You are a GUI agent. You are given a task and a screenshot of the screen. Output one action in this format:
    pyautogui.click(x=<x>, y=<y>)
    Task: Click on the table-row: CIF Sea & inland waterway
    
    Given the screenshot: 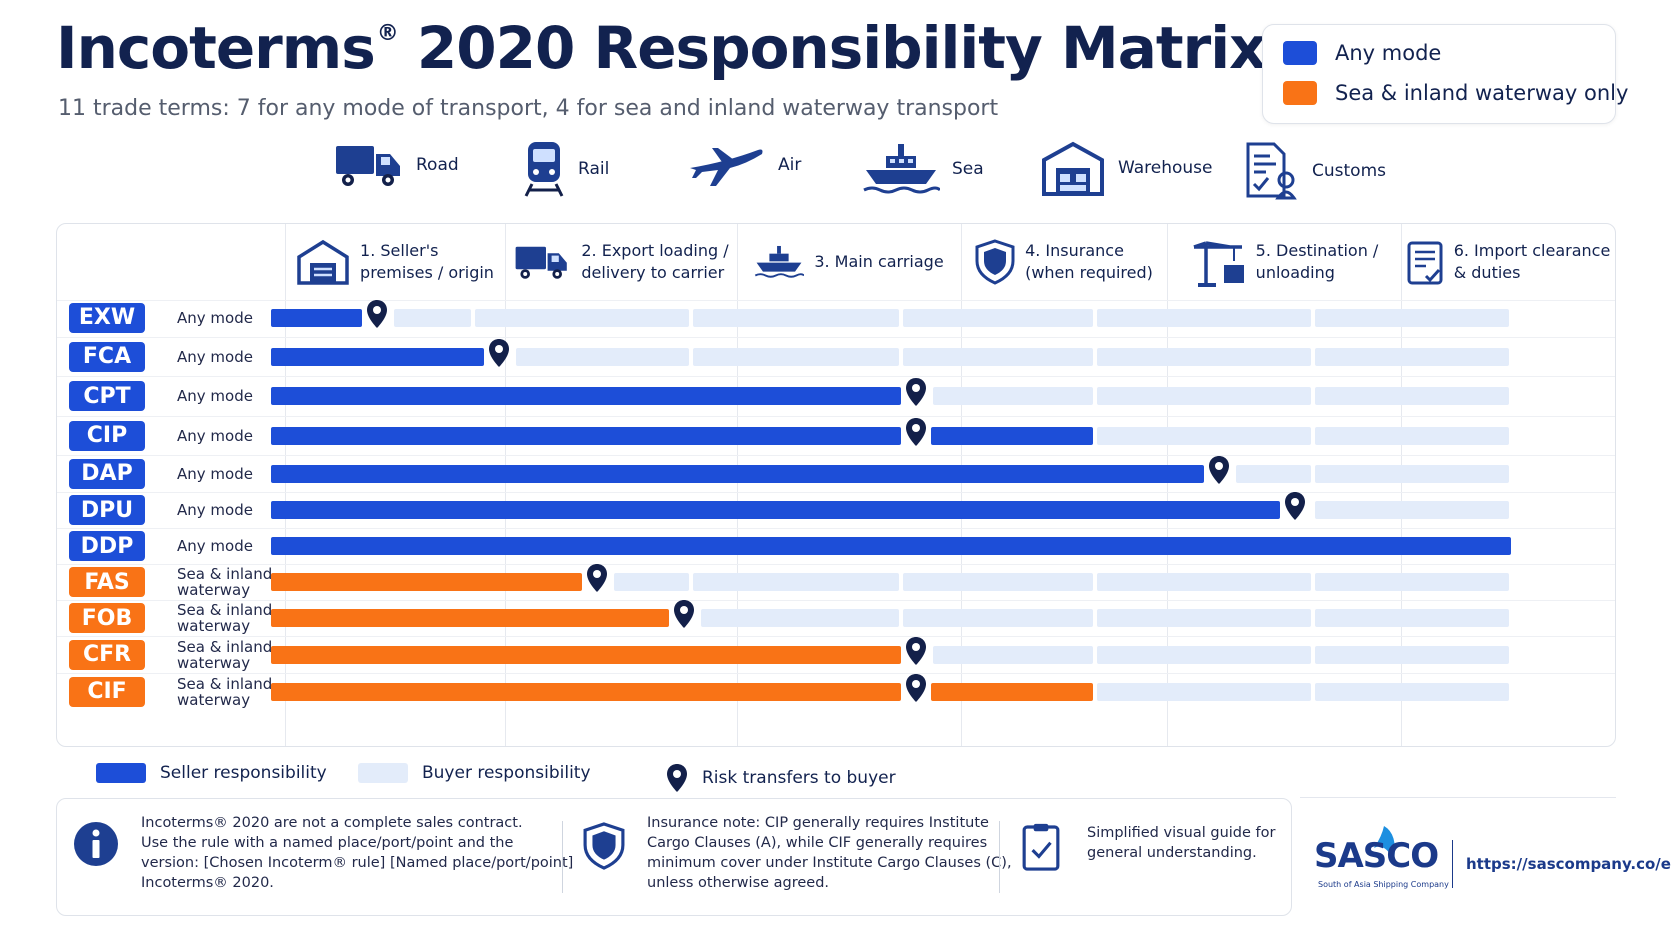 What is the action you would take?
    pyautogui.click(x=836, y=691)
    